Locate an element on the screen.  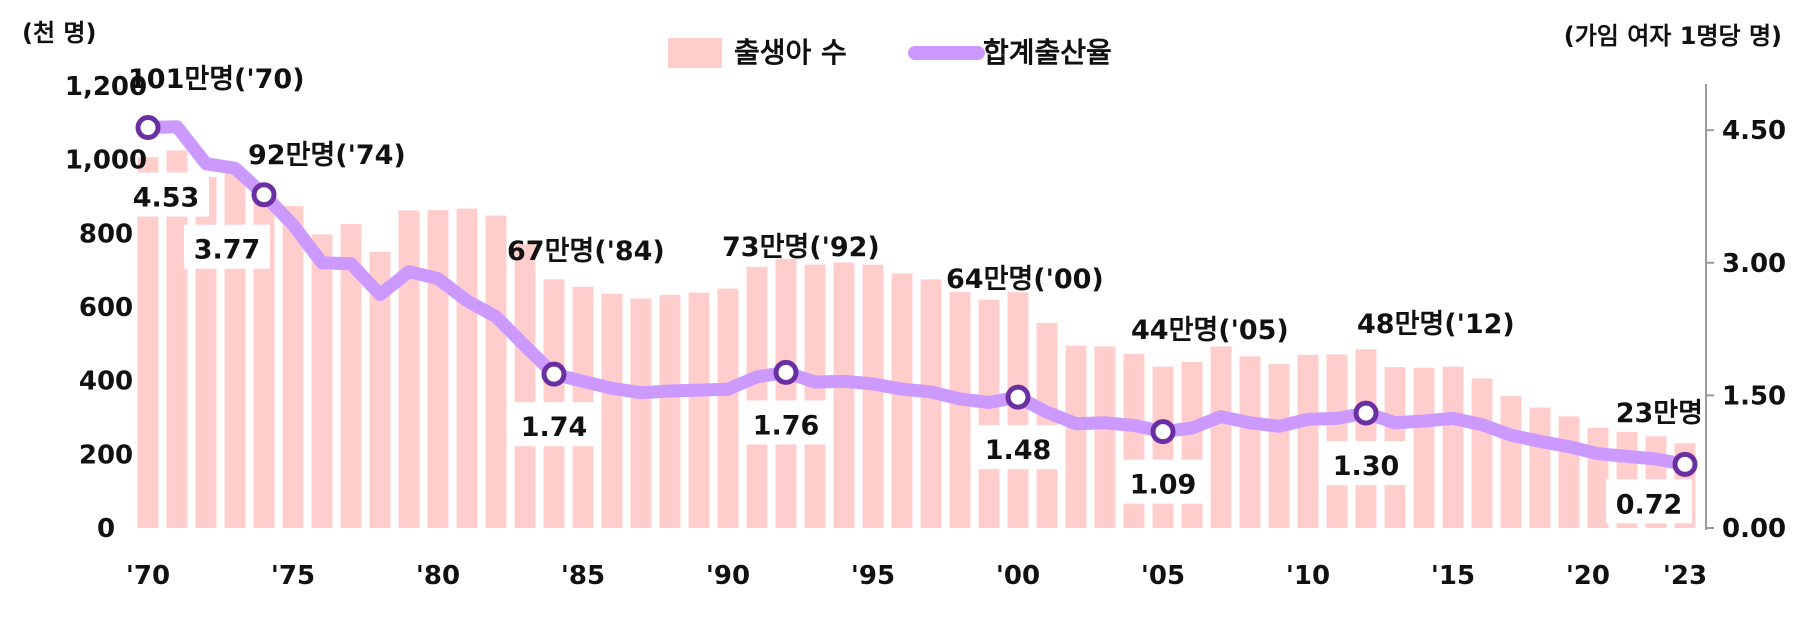
birth-bar-2015 is located at coordinates (1453, 447).